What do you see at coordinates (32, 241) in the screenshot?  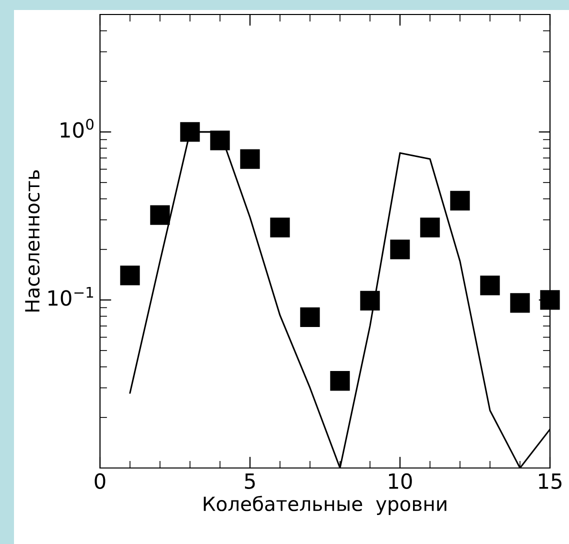 I see `y-axis-title: Населенность` at bounding box center [32, 241].